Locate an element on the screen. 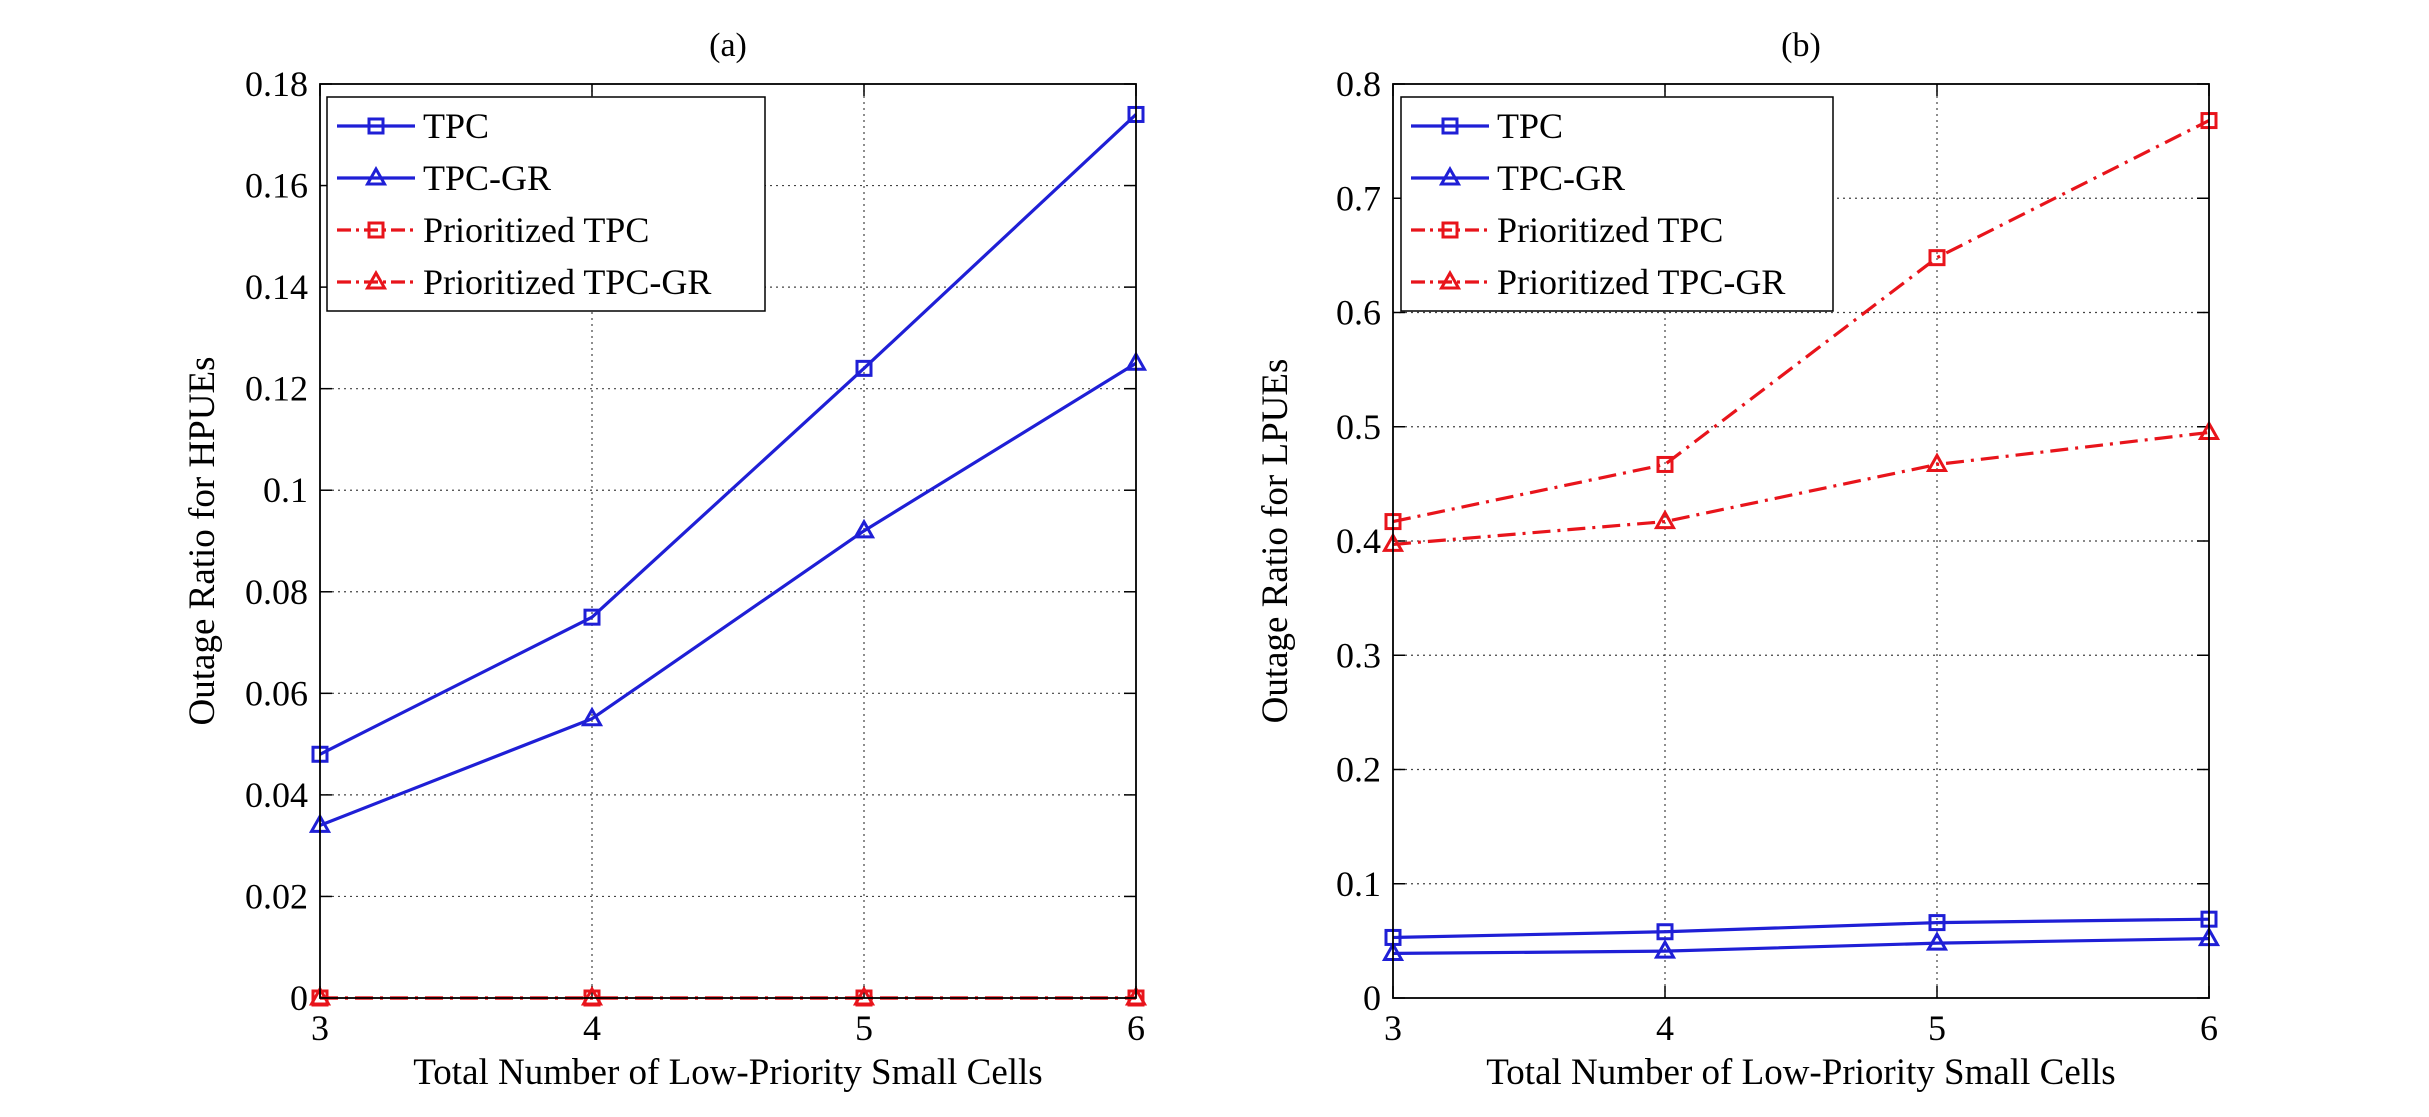 The image size is (2429, 1117). y-tick-label: 0.06 is located at coordinates (276, 693).